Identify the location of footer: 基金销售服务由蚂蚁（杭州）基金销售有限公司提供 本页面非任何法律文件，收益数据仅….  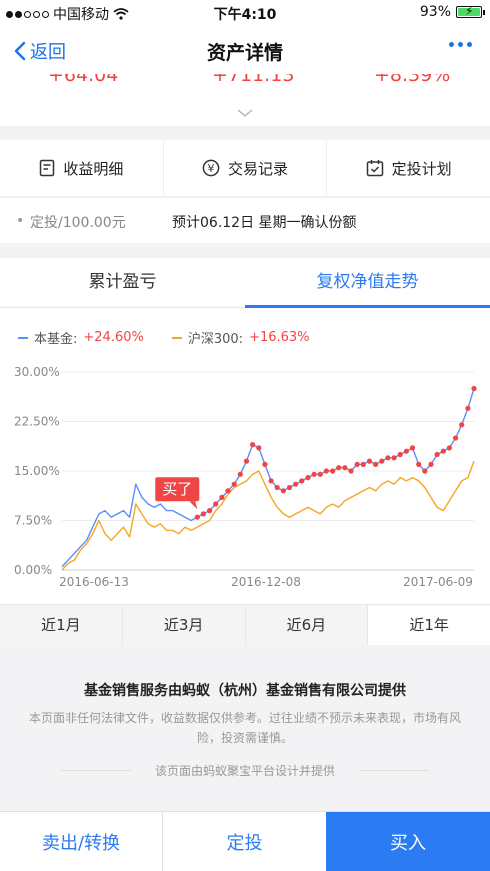
(245, 729).